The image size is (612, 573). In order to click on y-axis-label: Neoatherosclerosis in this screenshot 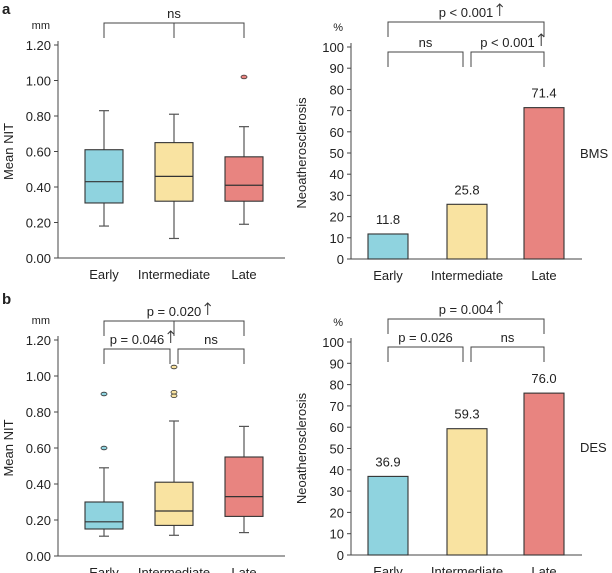, I will do `click(301, 448)`.